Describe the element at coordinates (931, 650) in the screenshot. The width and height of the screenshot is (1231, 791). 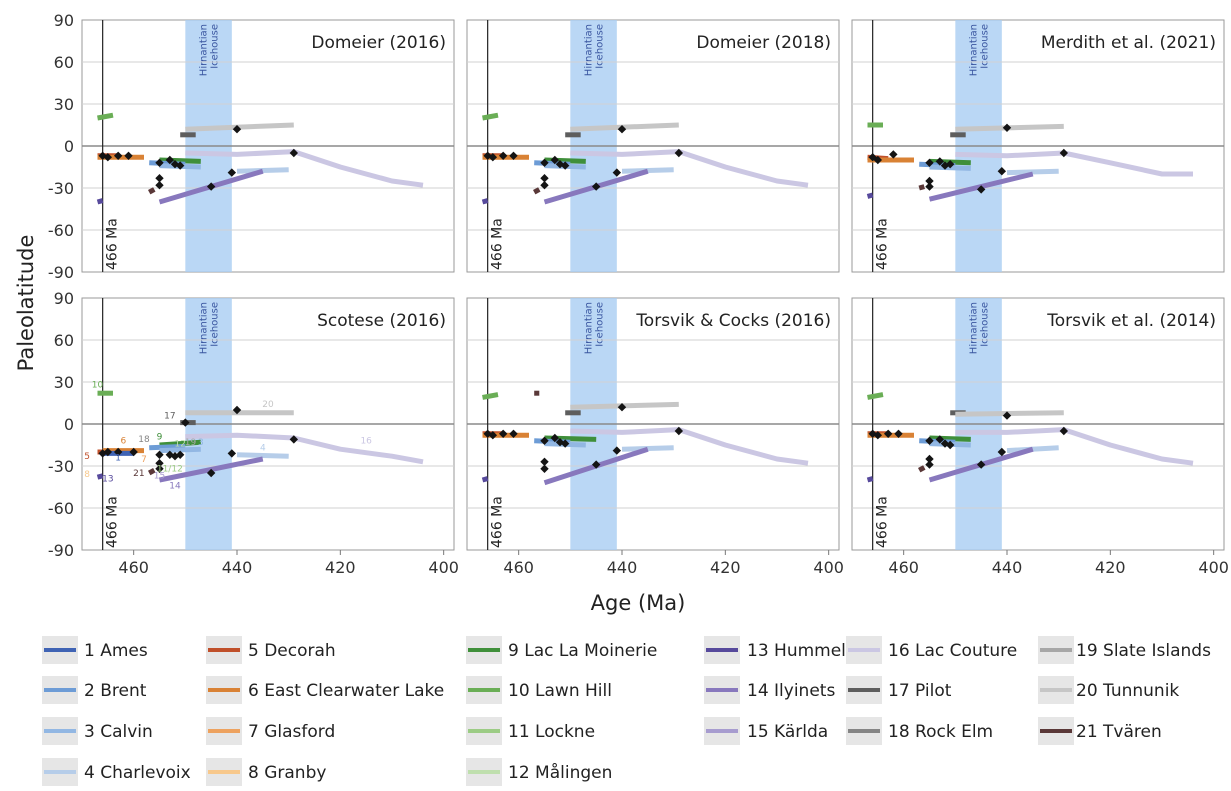
I see `legend-item-16: 16 Lac Couture` at that location.